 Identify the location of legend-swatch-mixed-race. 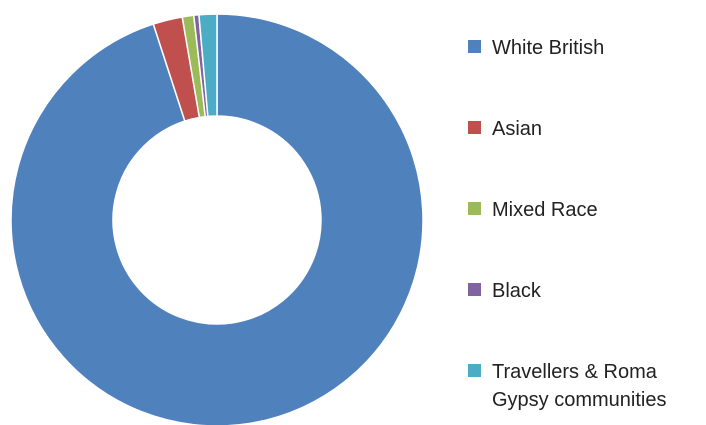
(474, 208).